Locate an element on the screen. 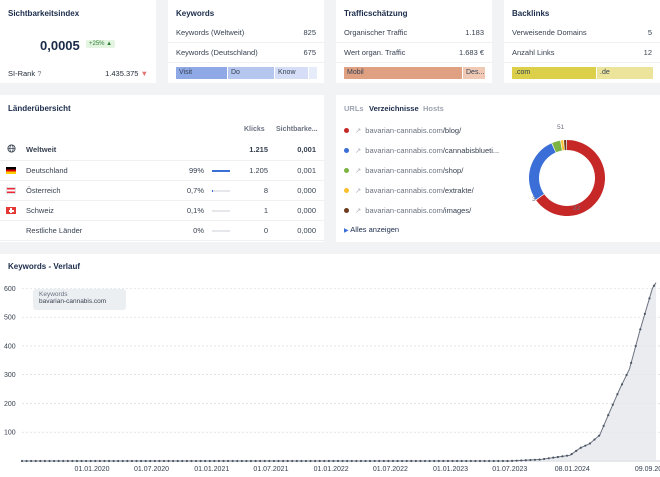 This screenshot has width=660, height=477. tld-bar: .com .de is located at coordinates (582, 73).